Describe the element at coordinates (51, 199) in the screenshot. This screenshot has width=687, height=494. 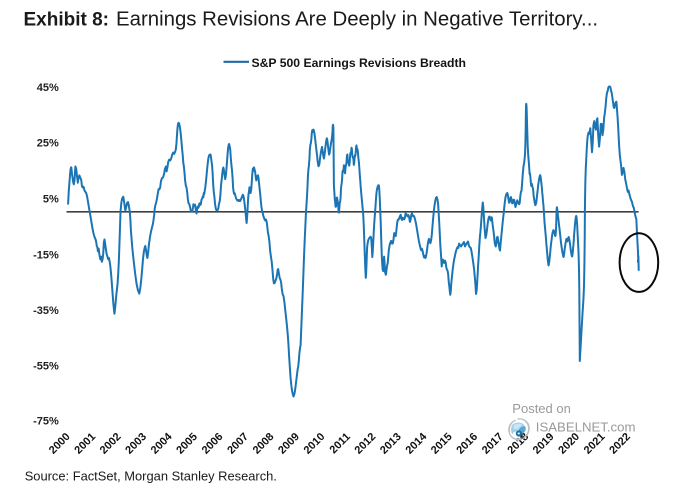
I see `svg-text: 5%` at that location.